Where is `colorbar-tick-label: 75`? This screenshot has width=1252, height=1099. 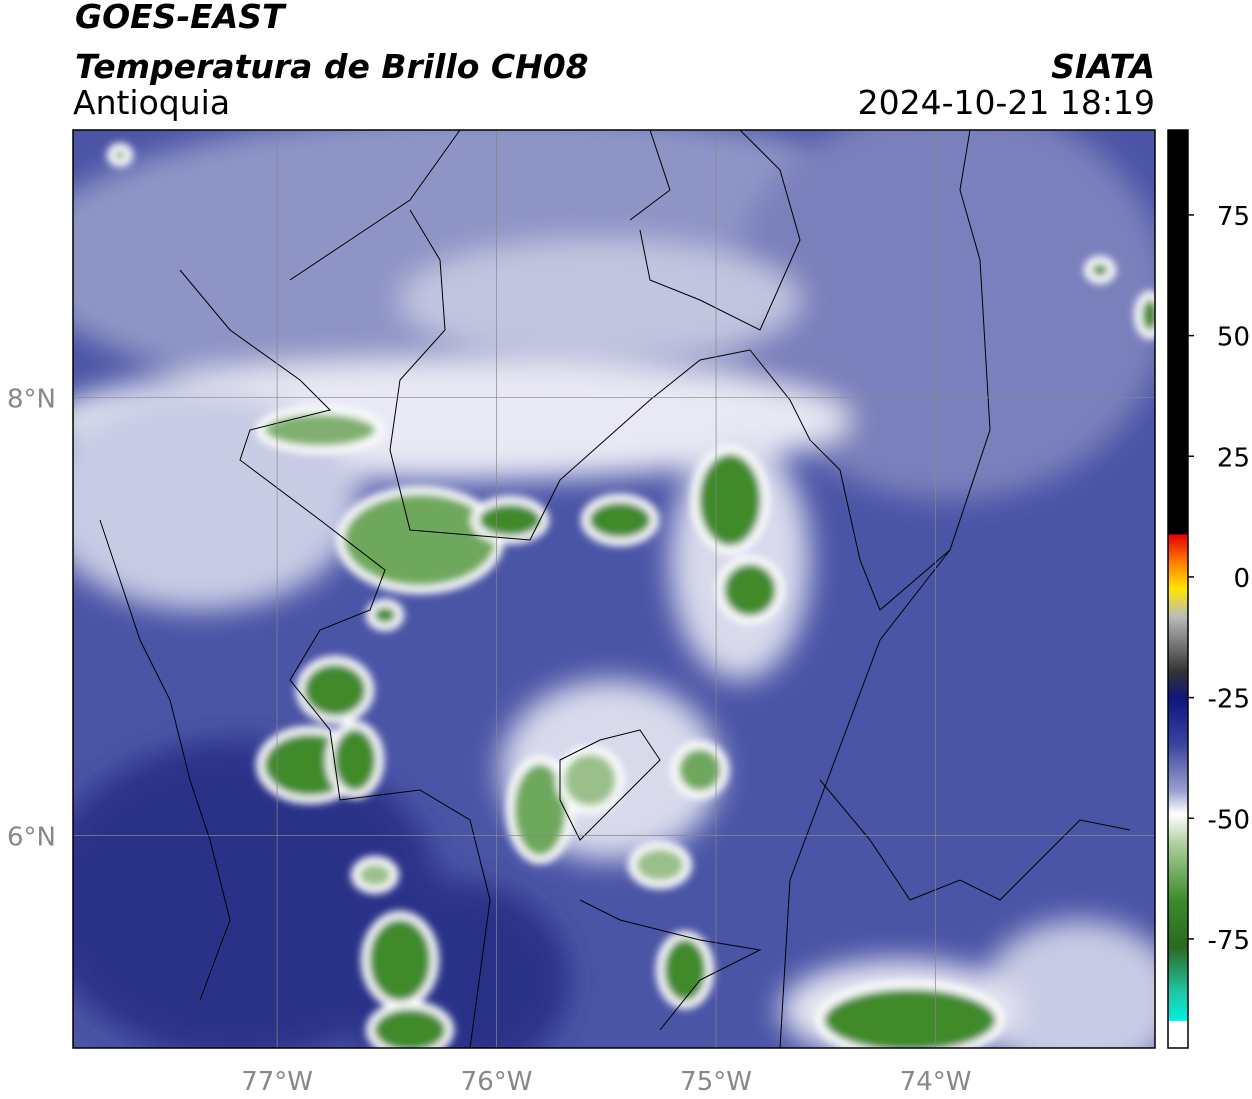 colorbar-tick-label: 75 is located at coordinates (1233, 217).